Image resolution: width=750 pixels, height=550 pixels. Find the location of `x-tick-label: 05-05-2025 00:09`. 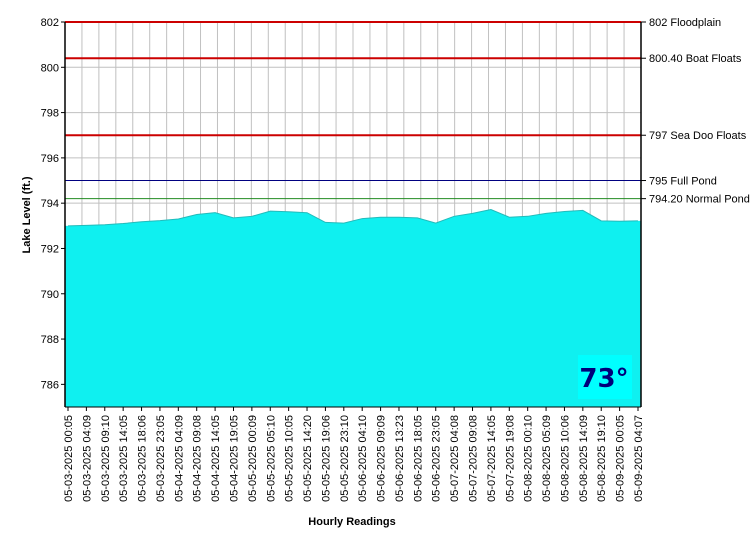

x-tick-label: 05-05-2025 00:09 is located at coordinates (253, 458).